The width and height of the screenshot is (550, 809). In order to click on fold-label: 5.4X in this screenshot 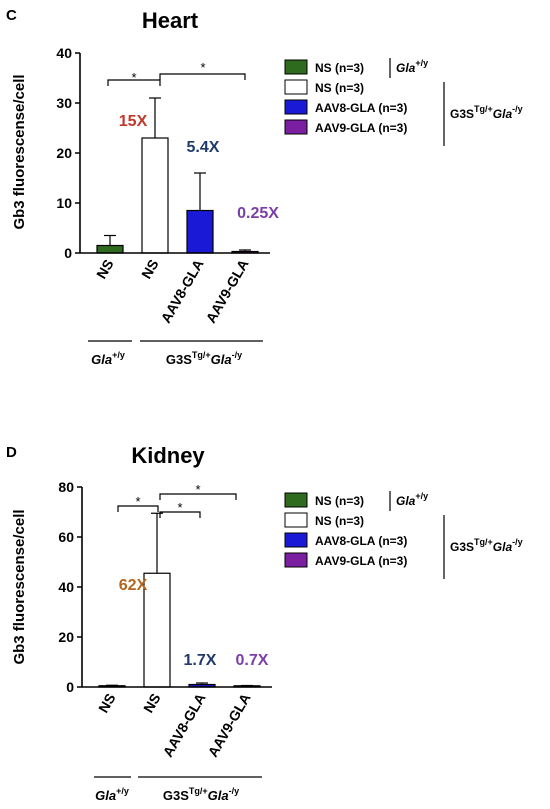, I will do `click(203, 147)`.